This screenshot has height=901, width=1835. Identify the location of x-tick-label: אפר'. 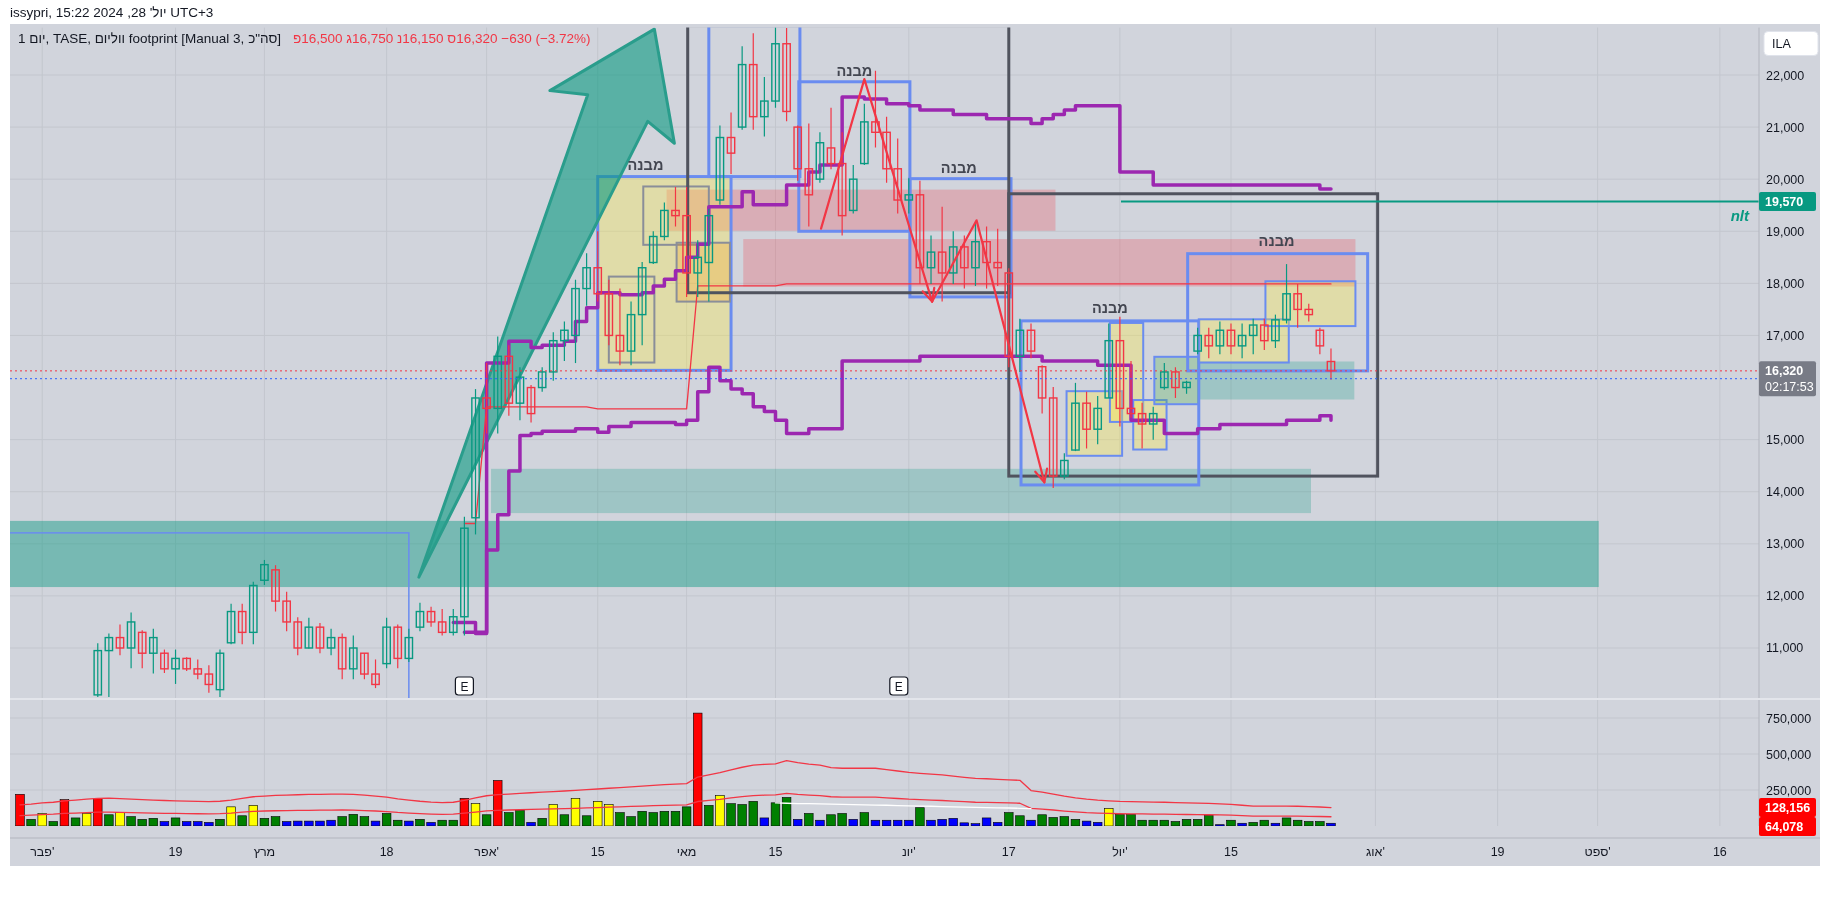
(486, 852).